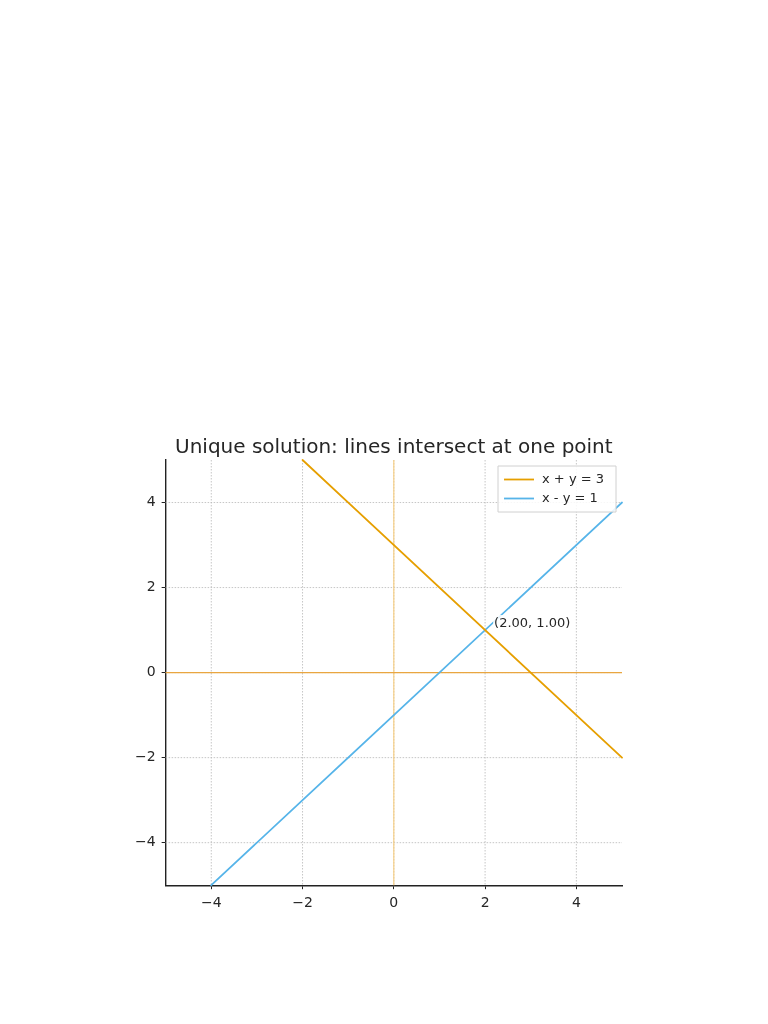 The height and width of the screenshot is (1024, 768). What do you see at coordinates (302, 902) in the screenshot?
I see `x-tick-label: −2` at bounding box center [302, 902].